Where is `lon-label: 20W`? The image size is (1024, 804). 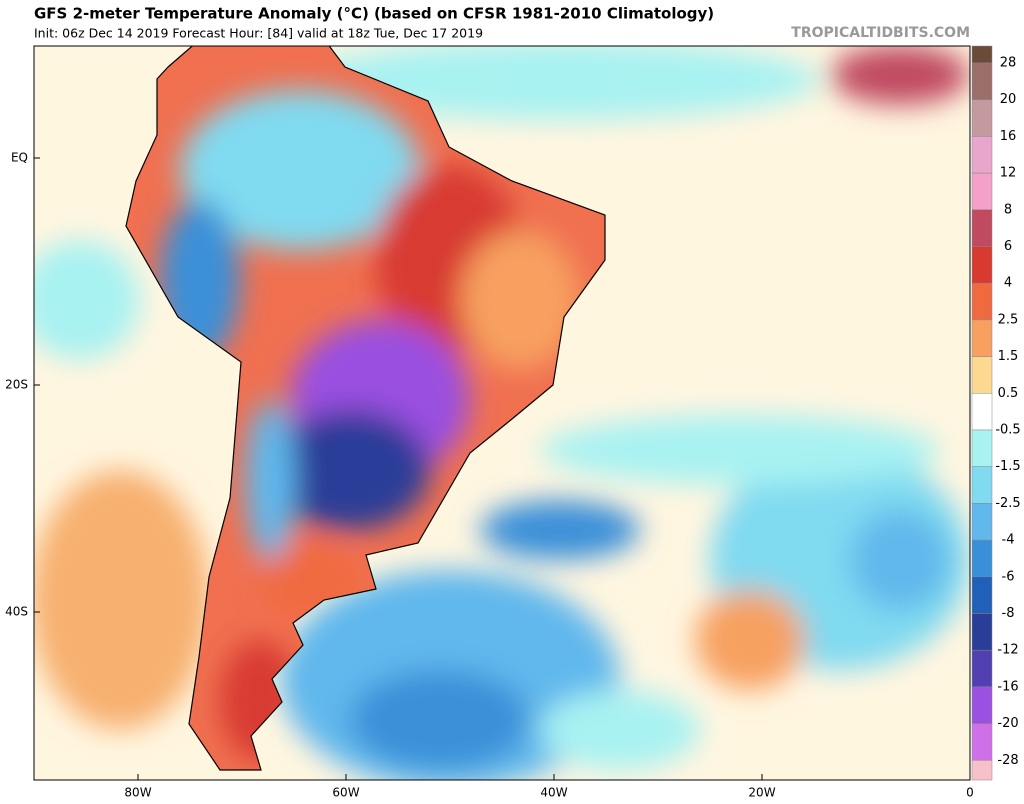
lon-label: 20W is located at coordinates (761, 793).